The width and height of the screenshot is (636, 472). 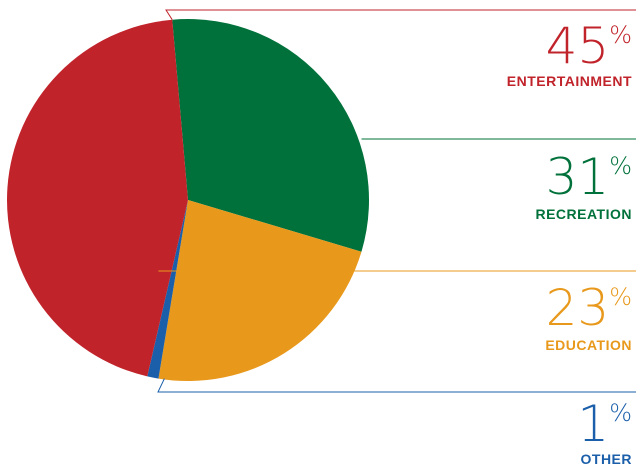 I want to click on slice-value-entertainment: 45%, so click(x=589, y=46).